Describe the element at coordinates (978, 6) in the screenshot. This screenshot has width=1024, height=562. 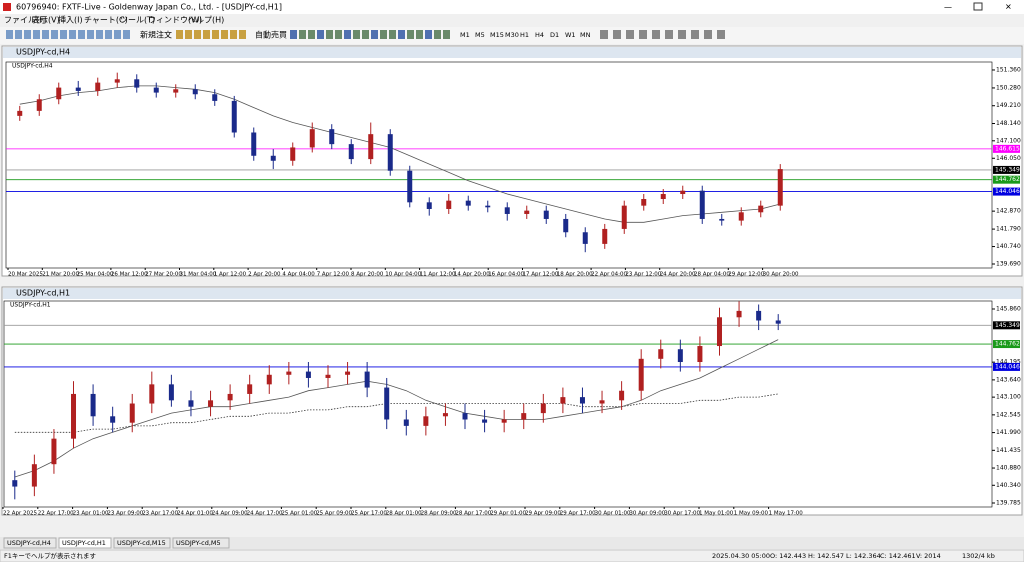
I see `maximize` at that location.